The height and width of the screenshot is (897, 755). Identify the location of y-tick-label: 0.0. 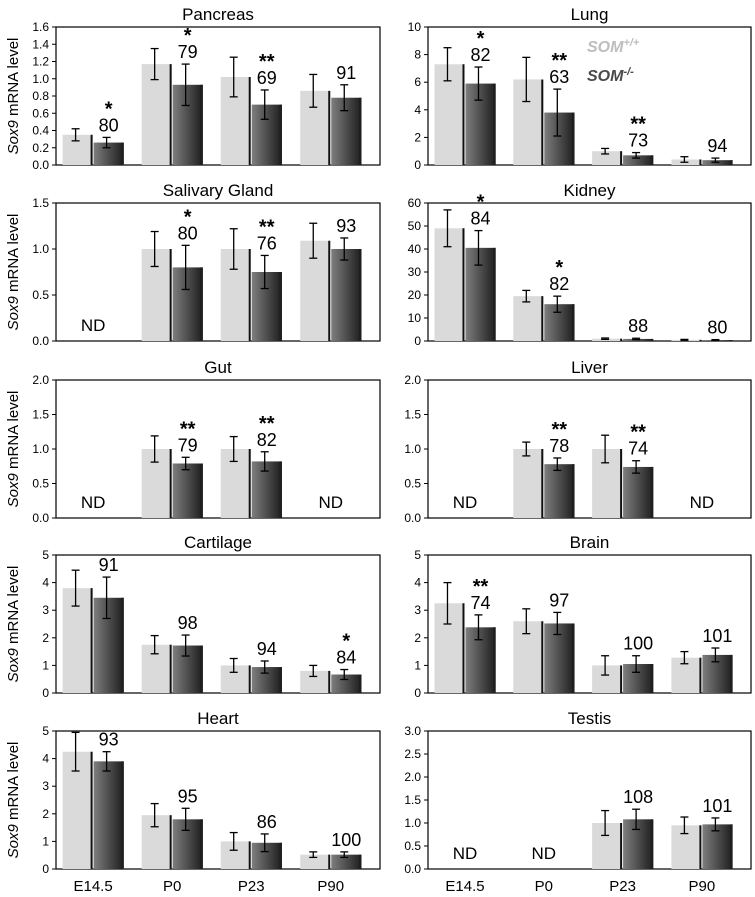
(40, 341).